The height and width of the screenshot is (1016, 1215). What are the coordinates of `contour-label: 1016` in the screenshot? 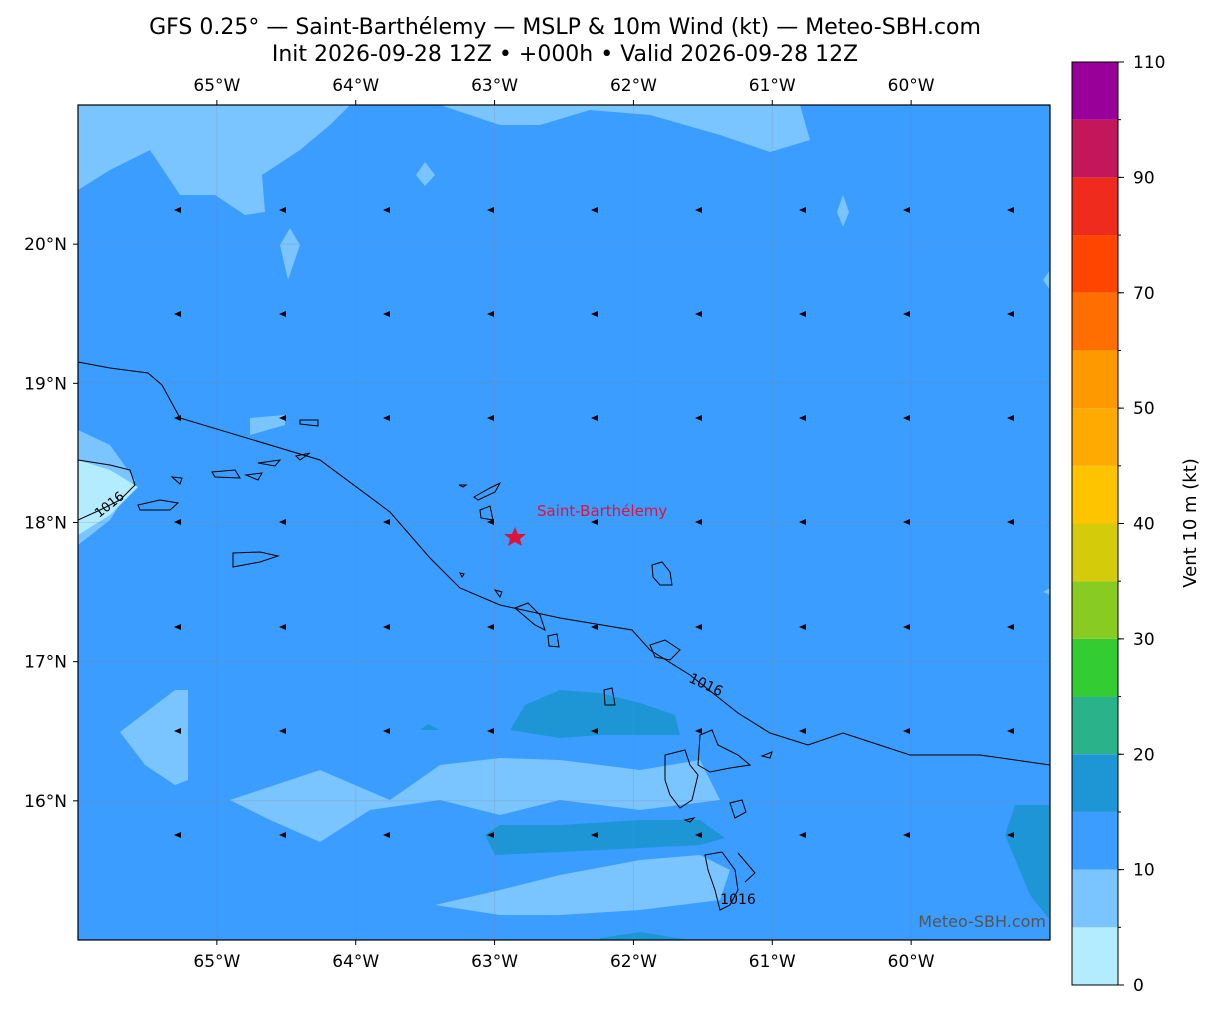 It's located at (738, 900).